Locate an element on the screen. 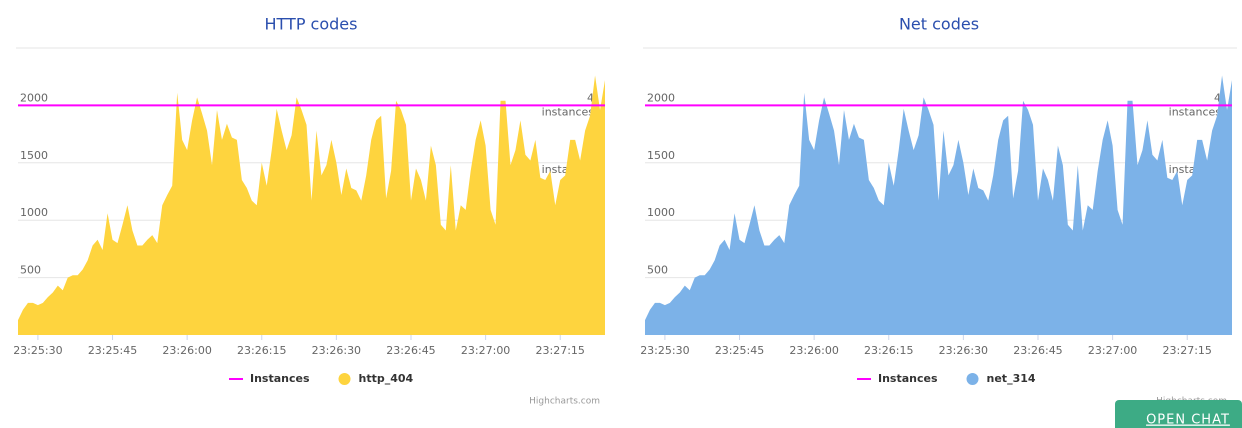  open-chat-button is located at coordinates (1178, 414).